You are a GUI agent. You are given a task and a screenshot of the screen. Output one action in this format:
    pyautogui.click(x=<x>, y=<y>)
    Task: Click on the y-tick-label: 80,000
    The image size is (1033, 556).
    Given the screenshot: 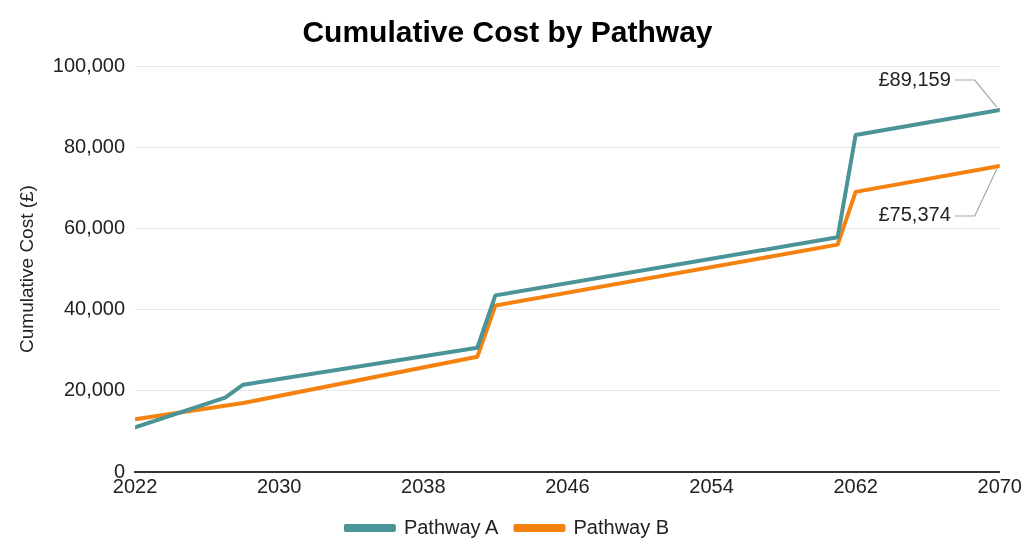 What is the action you would take?
    pyautogui.click(x=94, y=145)
    